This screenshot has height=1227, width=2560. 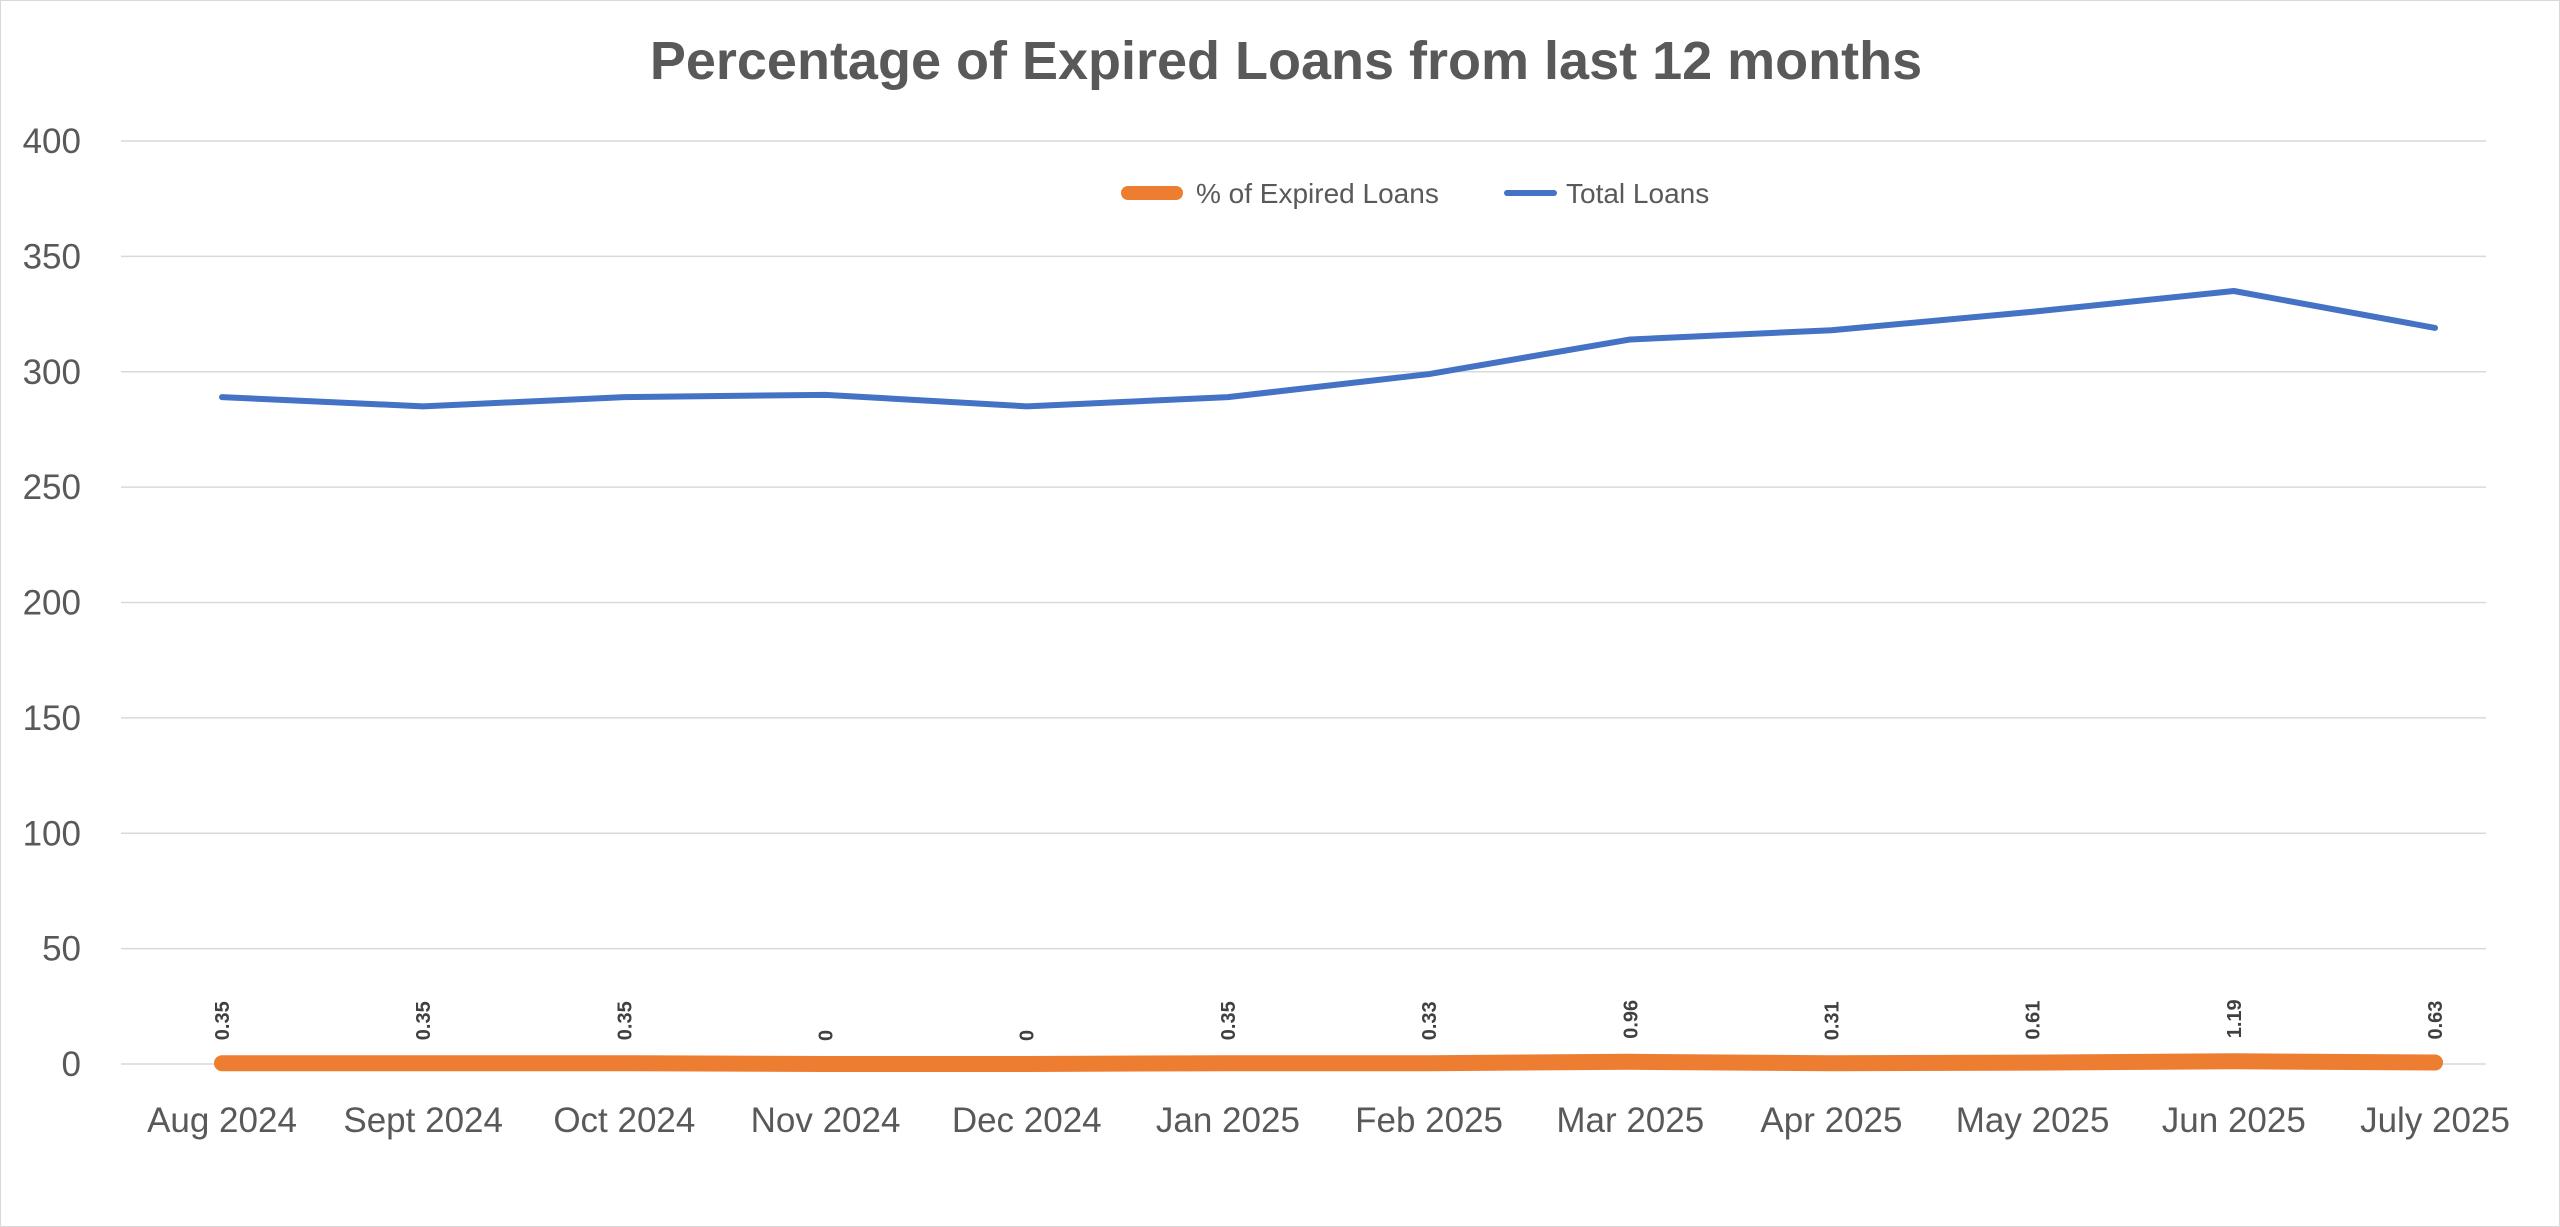 What do you see at coordinates (423, 1120) in the screenshot?
I see `x-tick-label: Sept 2024` at bounding box center [423, 1120].